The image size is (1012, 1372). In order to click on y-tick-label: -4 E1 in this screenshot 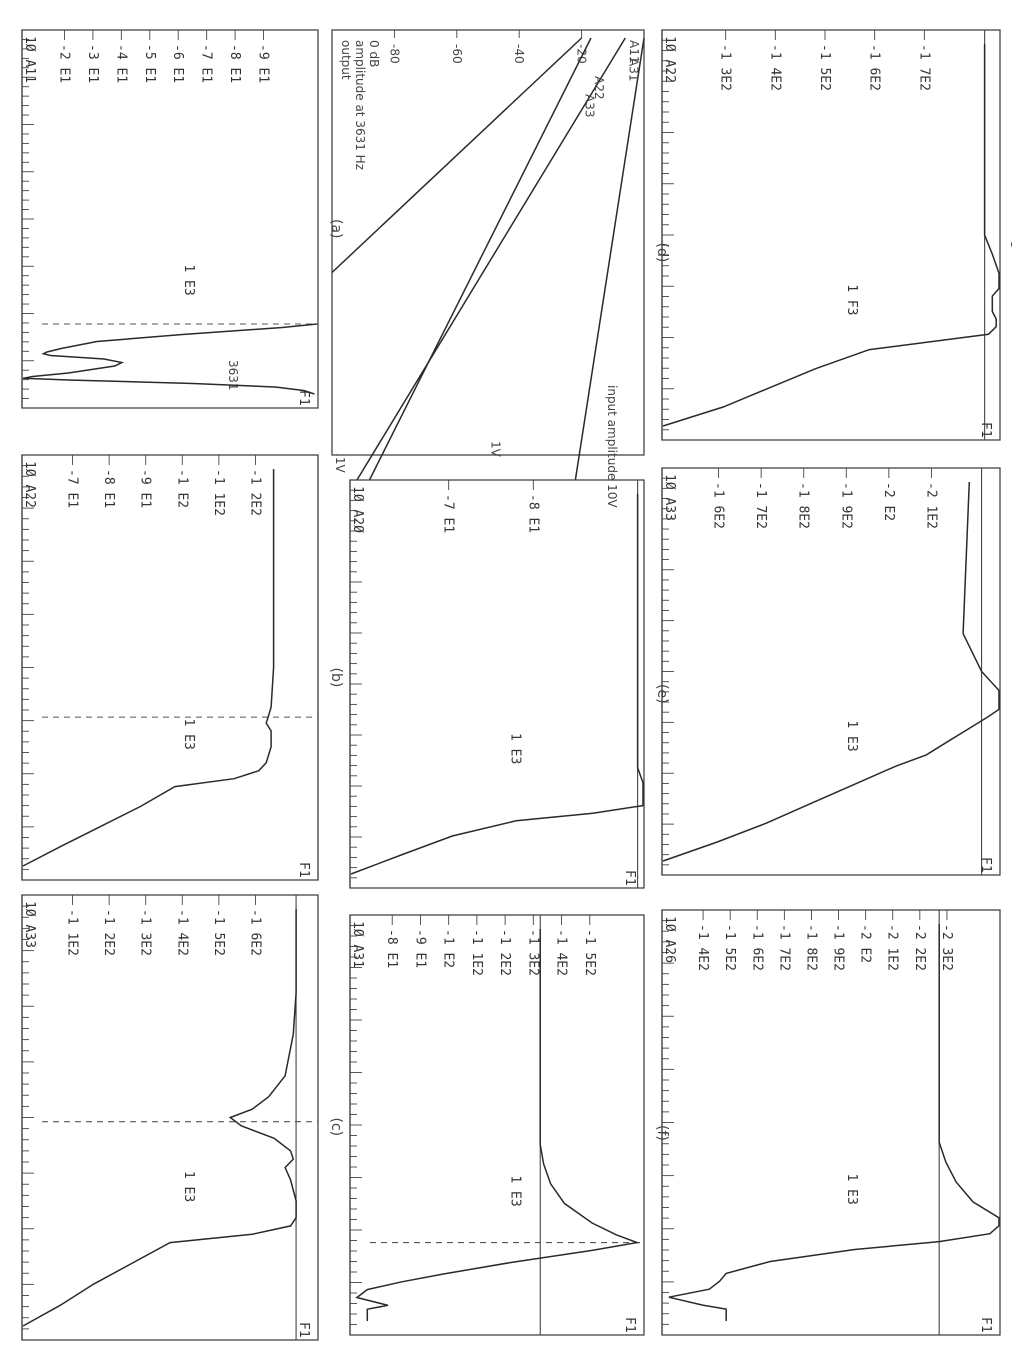, I will do `click(120, 63)`.